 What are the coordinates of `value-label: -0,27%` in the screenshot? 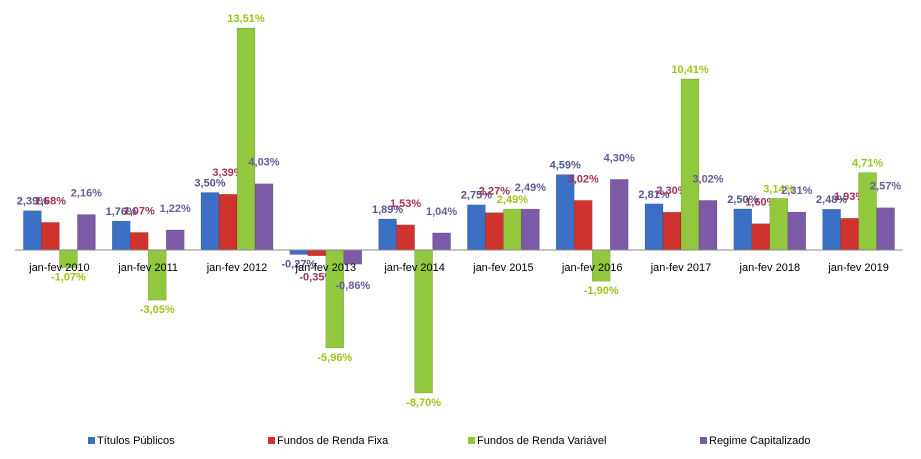 It's located at (298, 264).